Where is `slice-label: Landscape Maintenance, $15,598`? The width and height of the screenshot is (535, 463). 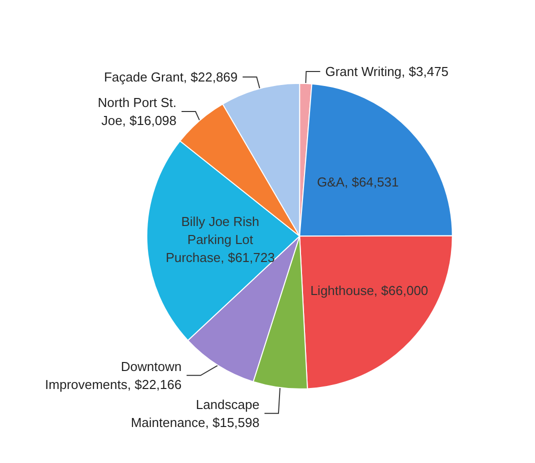 slice-label: Landscape Maintenance, $15,598 is located at coordinates (195, 413).